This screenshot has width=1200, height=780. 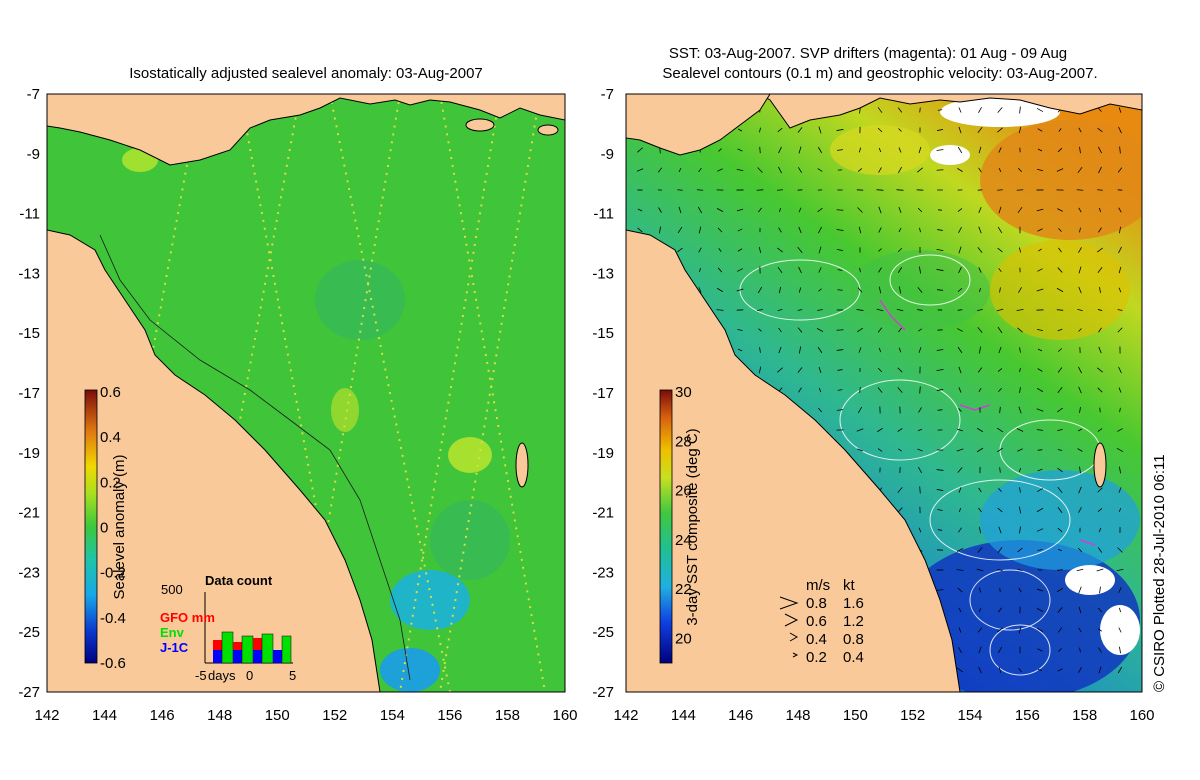 What do you see at coordinates (1141, 715) in the screenshot?
I see `lon-tick-label: 160` at bounding box center [1141, 715].